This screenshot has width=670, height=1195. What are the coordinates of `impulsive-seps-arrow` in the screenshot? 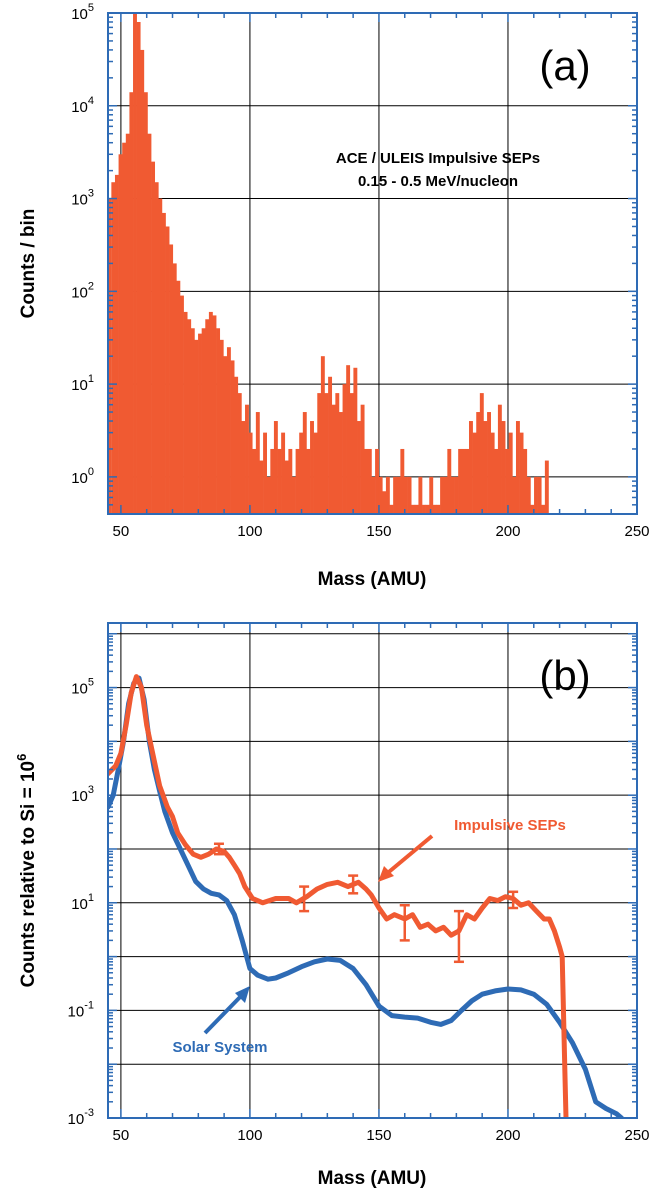 It's located at (408, 856).